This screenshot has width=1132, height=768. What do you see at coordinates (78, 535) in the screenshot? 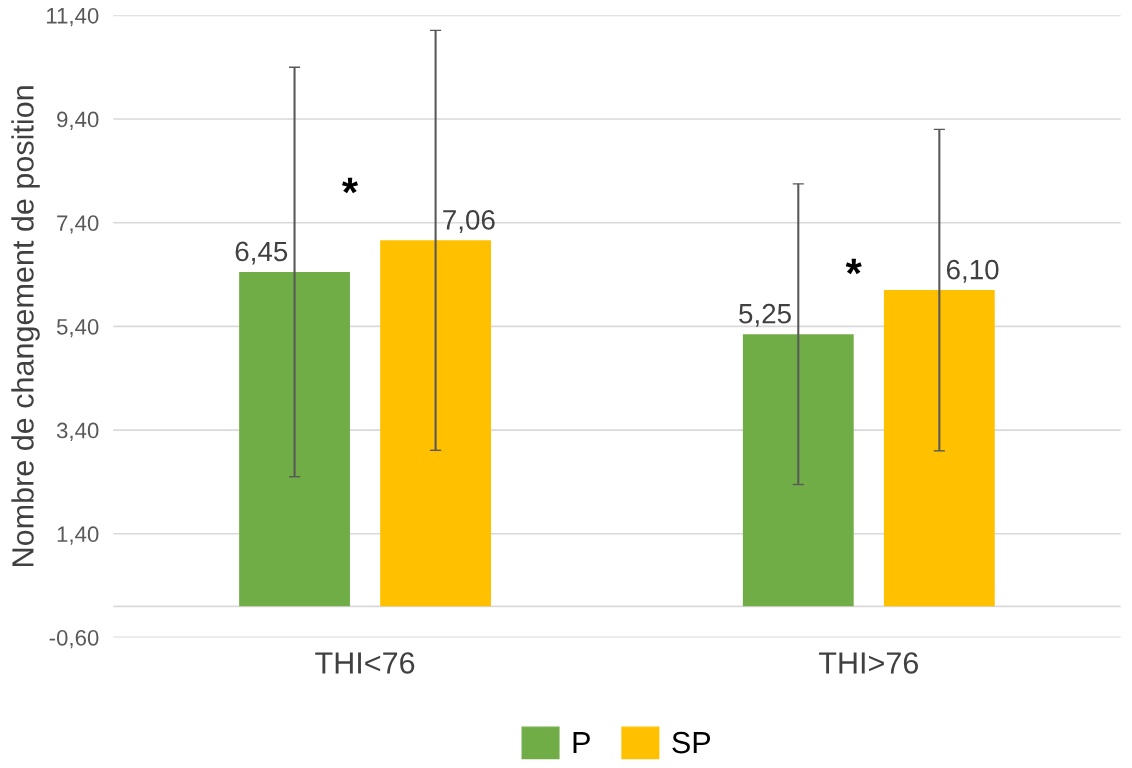
I see `y-tick-label: 1,40` at bounding box center [78, 535].